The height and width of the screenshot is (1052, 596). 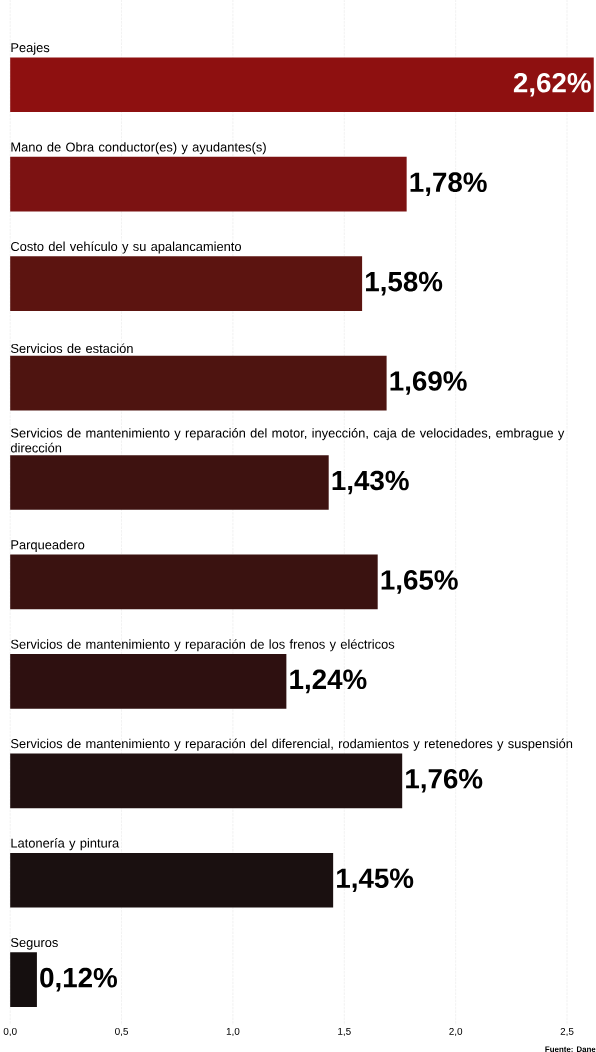 What do you see at coordinates (126, 247) in the screenshot?
I see `y-tick-label: Costo del vehículo y su apalancamiento` at bounding box center [126, 247].